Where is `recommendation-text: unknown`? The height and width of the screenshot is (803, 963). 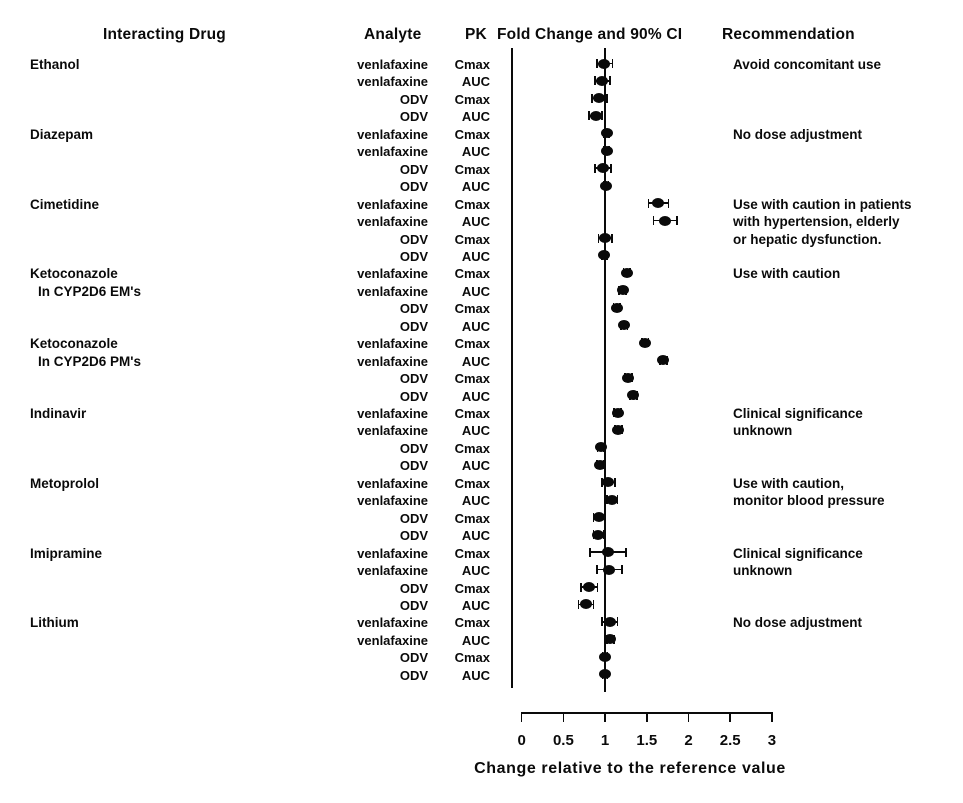 recommendation-text: unknown is located at coordinates (763, 431).